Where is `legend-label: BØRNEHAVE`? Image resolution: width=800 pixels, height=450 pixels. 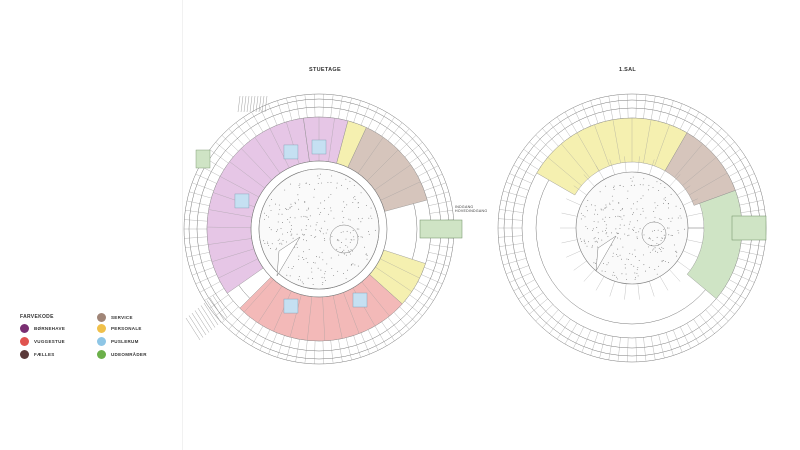
legend-label: BØRNEHAVE is located at coordinates (50, 328).